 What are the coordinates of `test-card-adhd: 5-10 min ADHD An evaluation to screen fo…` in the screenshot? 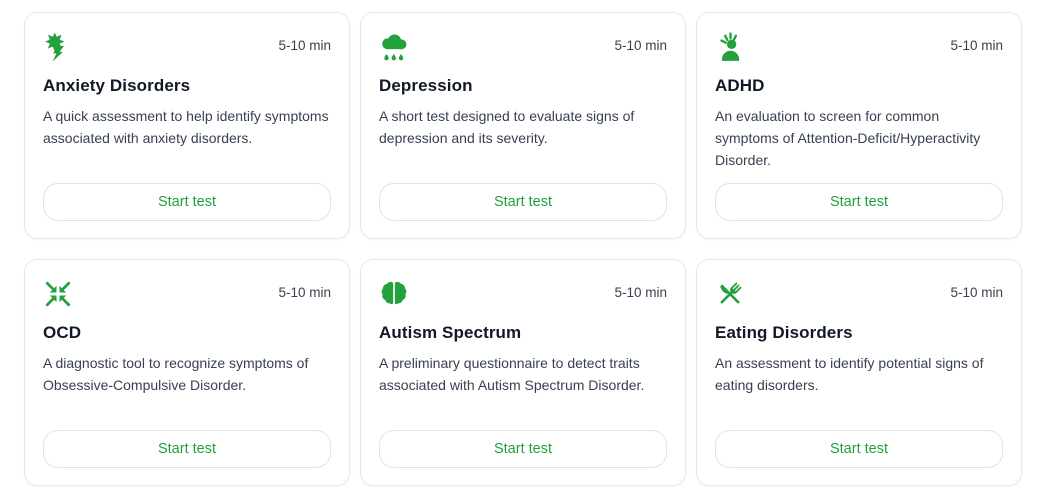 It's located at (859, 125).